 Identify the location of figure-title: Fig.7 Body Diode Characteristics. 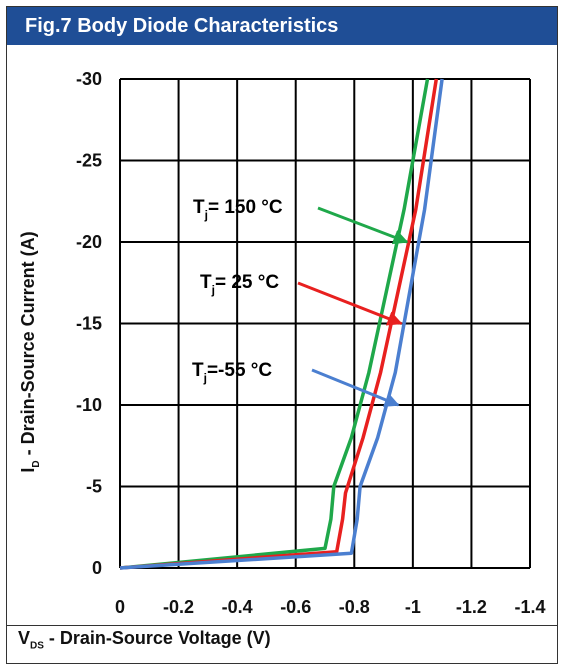
(282, 26).